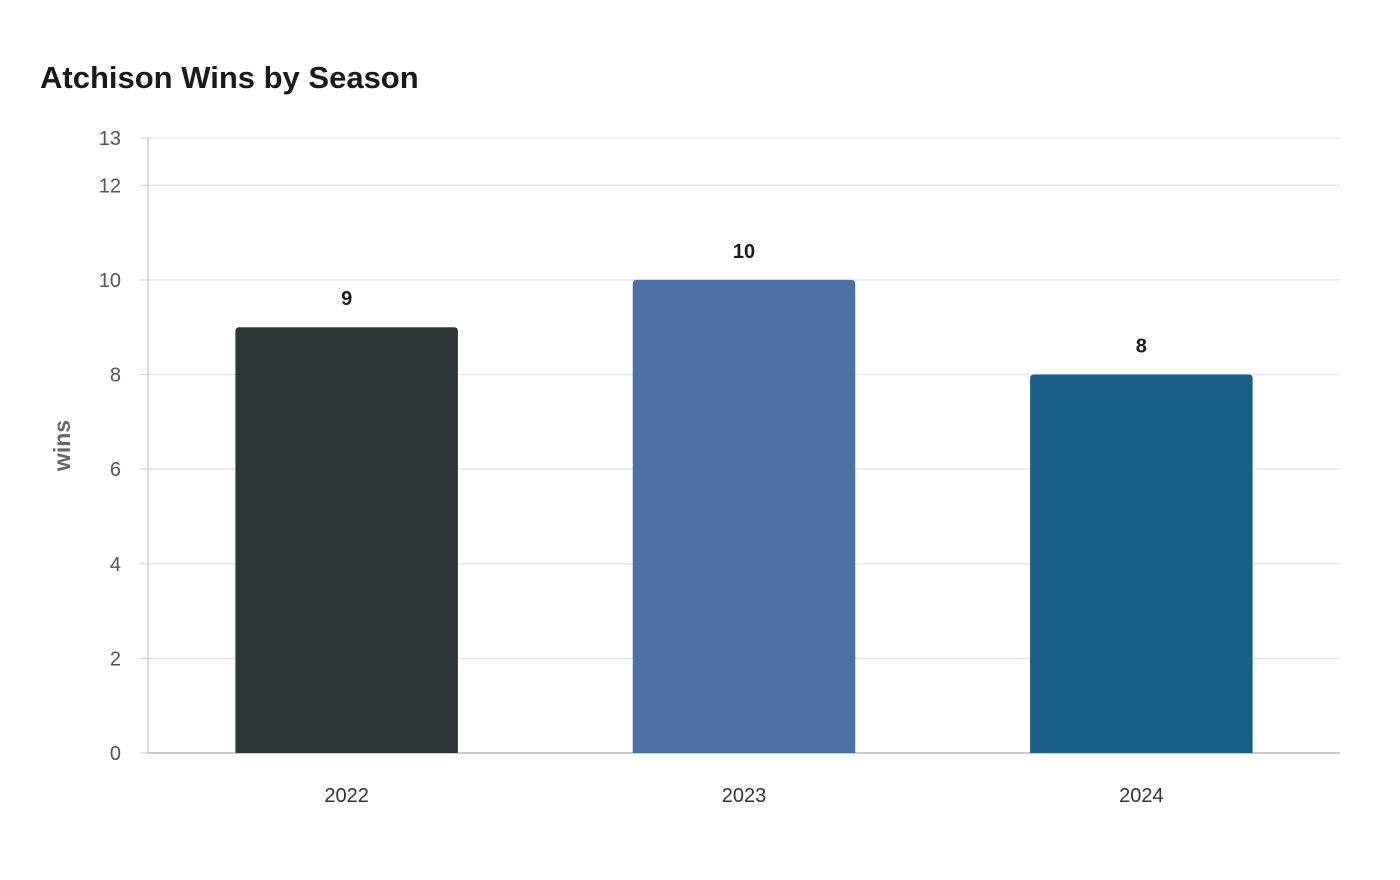 The image size is (1400, 880). Describe the element at coordinates (744, 252) in the screenshot. I see `data-label-2023: 10` at that location.